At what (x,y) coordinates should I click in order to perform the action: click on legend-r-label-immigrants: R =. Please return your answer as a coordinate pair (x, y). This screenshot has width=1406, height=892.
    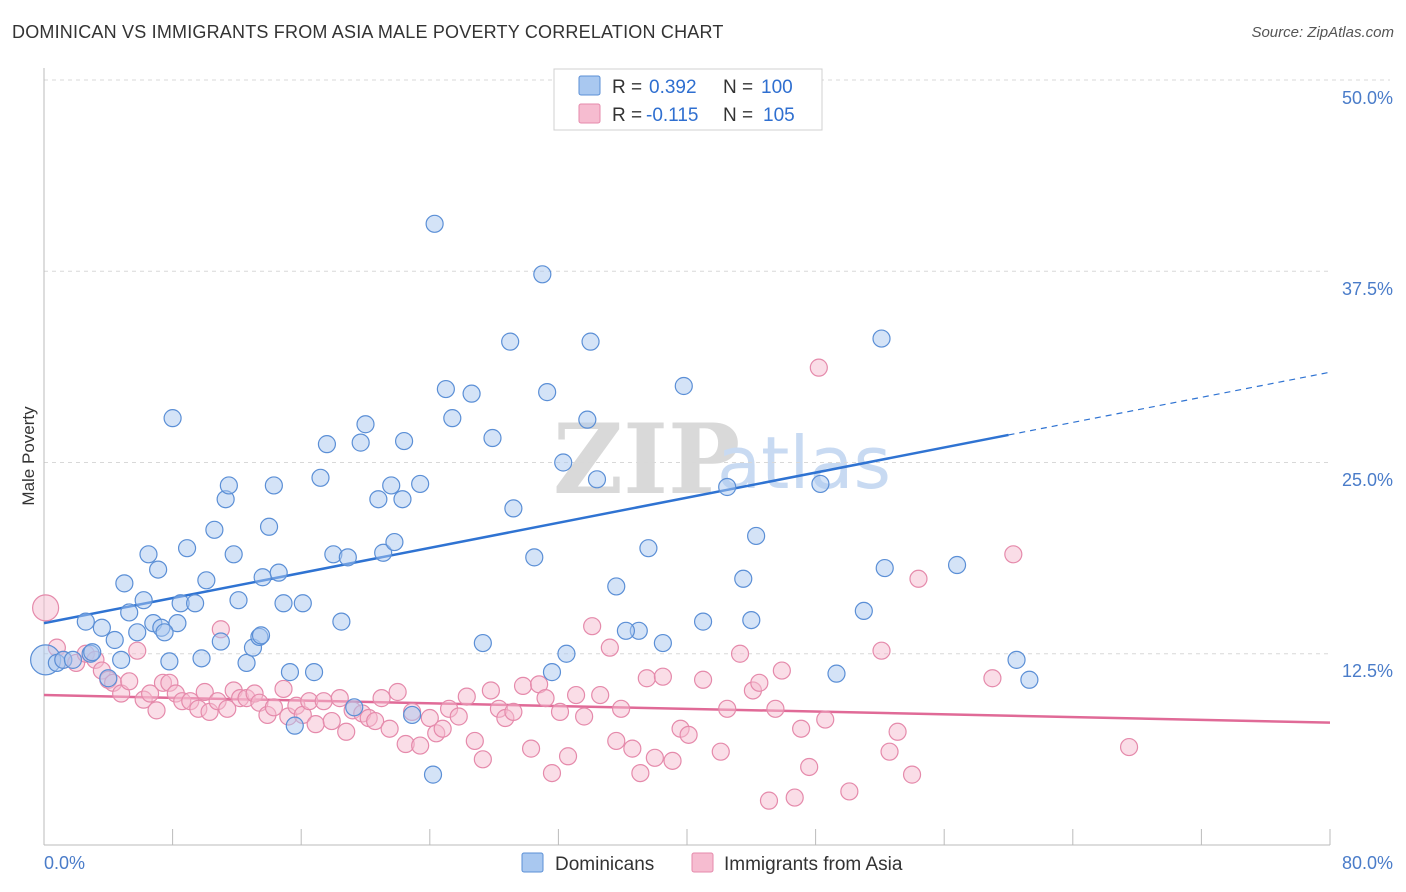
    Looking at the image, I should click on (627, 115).